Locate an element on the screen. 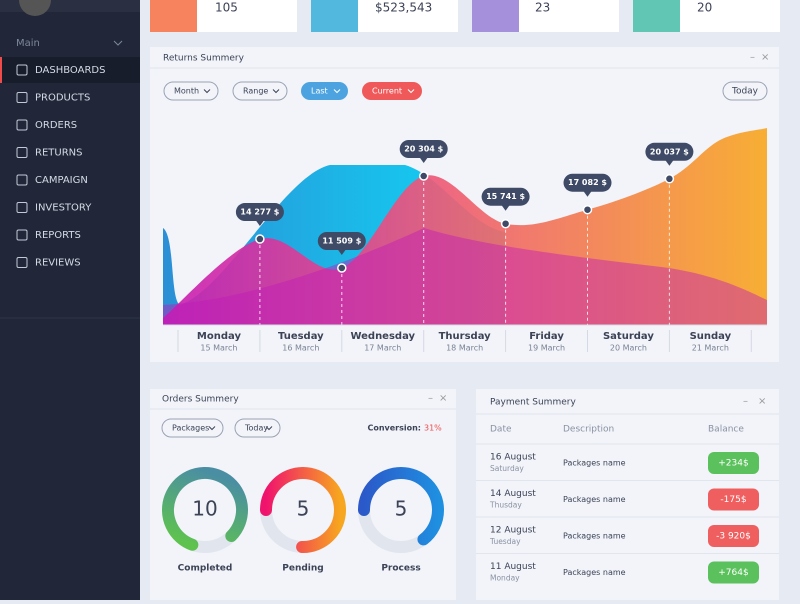 This screenshot has width=800, height=604. menu-item: ORDERS is located at coordinates (56, 125).